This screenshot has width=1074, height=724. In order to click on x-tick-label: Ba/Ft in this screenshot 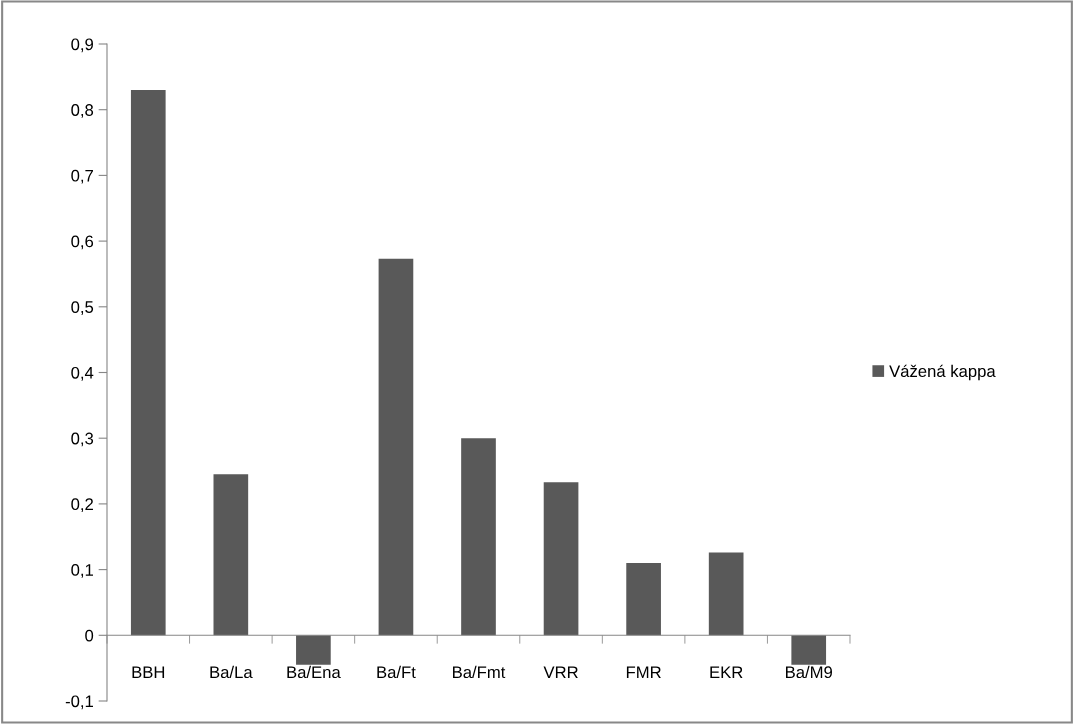, I will do `click(396, 672)`.